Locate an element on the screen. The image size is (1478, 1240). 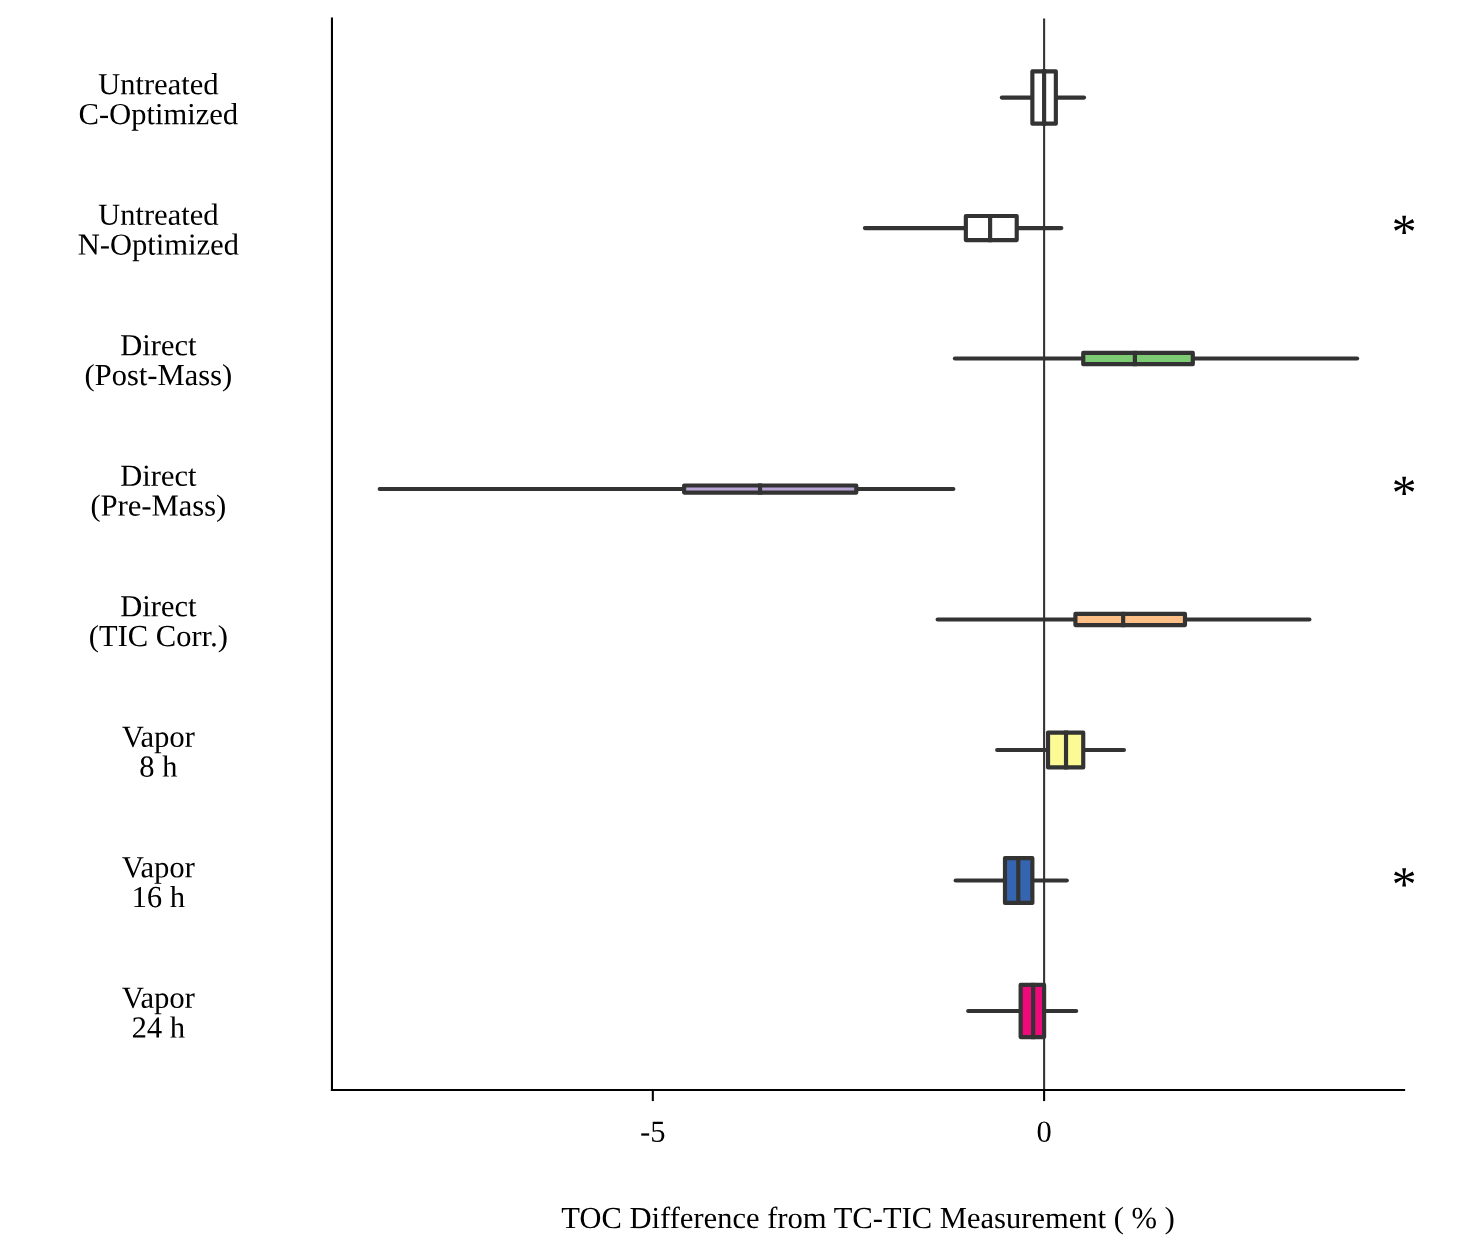
y-tick-label: Vapor 16 h is located at coordinates (158, 882).